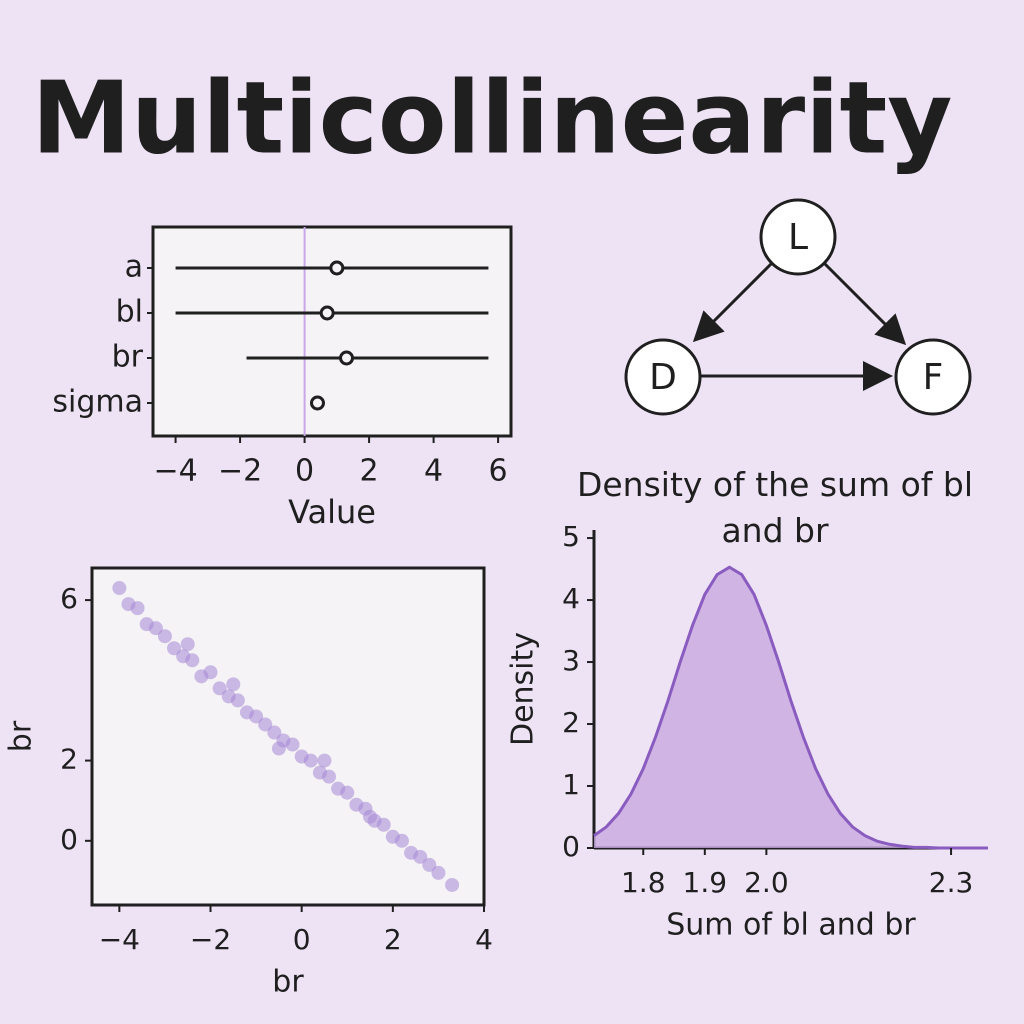  Describe the element at coordinates (498, 471) in the screenshot. I see `x-tick-label: 6` at that location.